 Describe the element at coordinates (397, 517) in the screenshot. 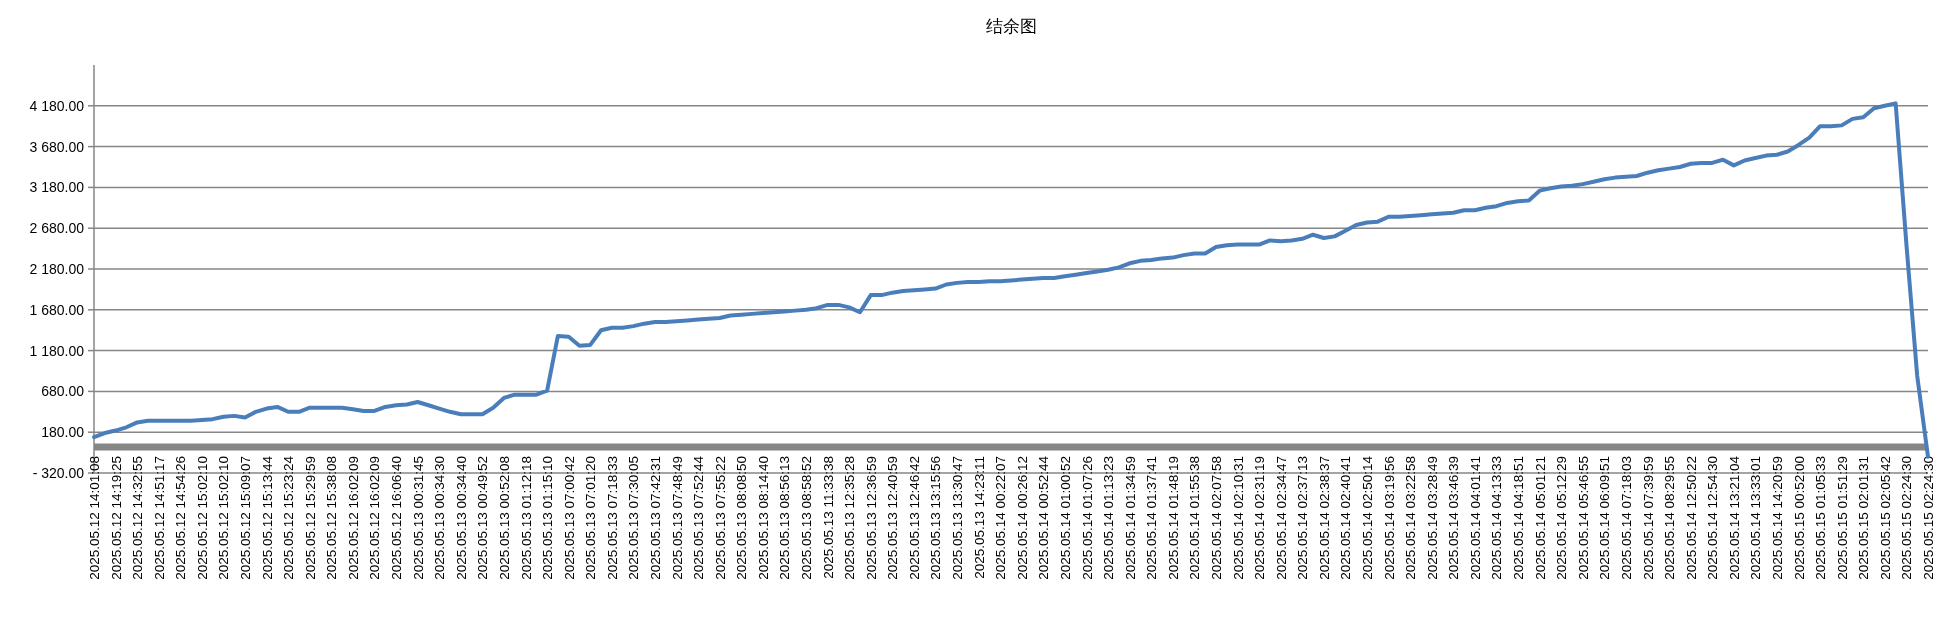

I see `x-tick-label: 2025.05.12 16:06:40` at that location.